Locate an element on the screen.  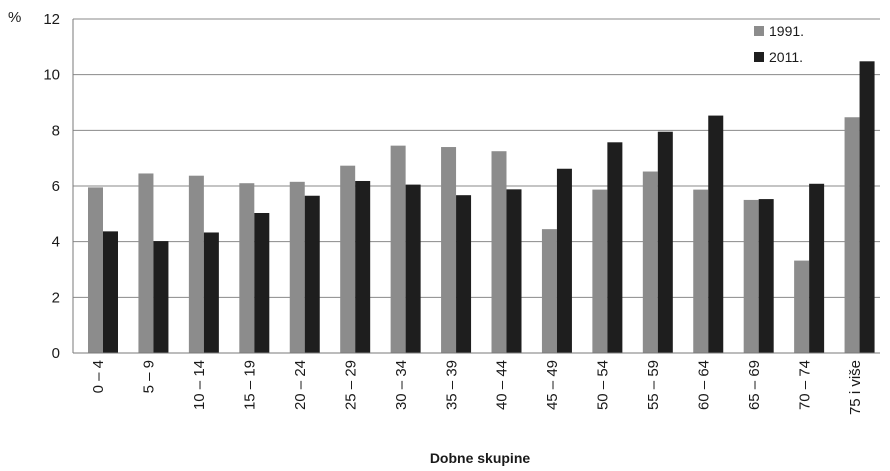
y-tick-labels: 0 2 4 6 8 10 12 is located at coordinates (51, 186).